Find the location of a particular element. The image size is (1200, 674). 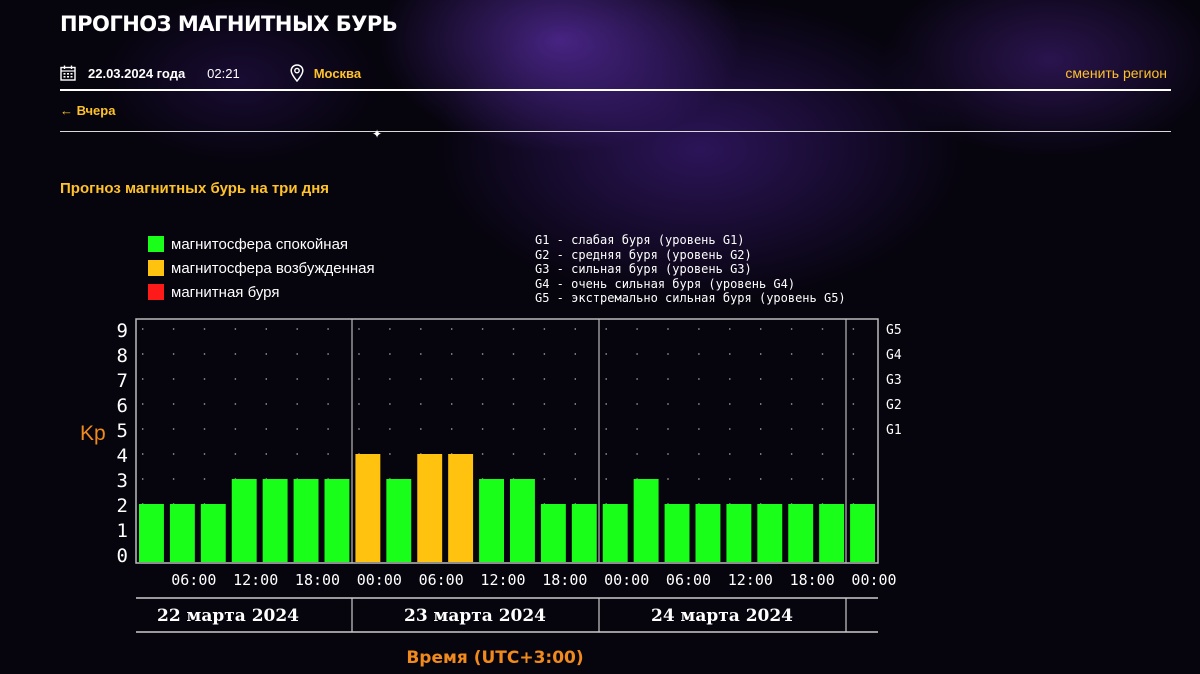

g-level-tick-label: G2 is located at coordinates (894, 405).